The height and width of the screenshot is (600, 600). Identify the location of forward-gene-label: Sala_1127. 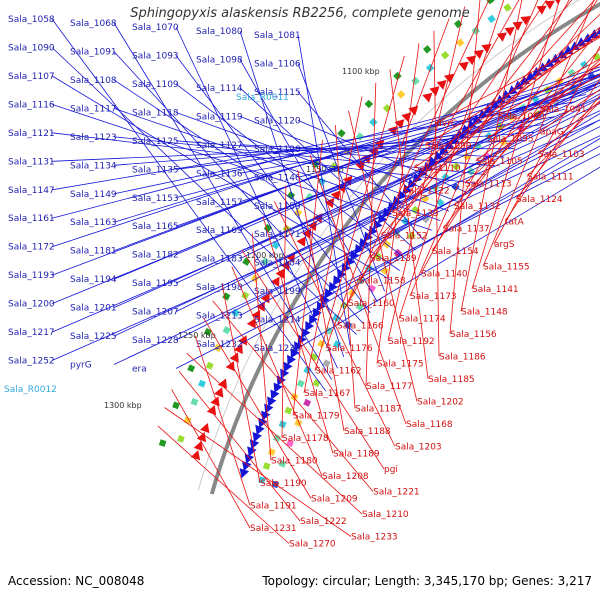
(219, 146).